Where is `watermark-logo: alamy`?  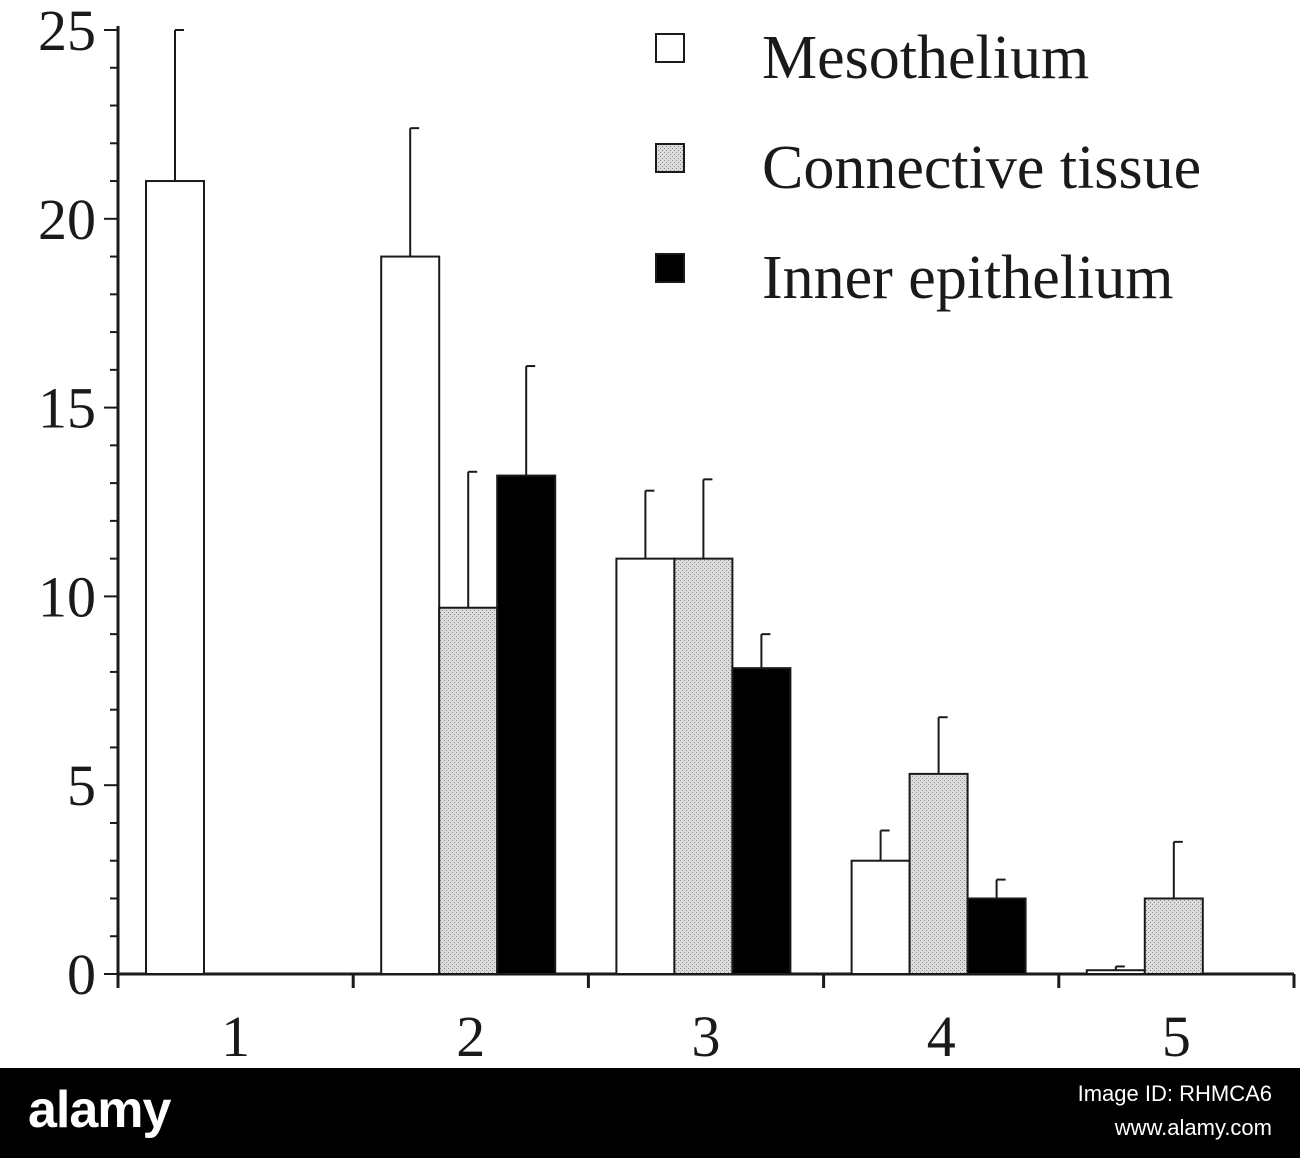
watermark-logo: alamy is located at coordinates (99, 1110).